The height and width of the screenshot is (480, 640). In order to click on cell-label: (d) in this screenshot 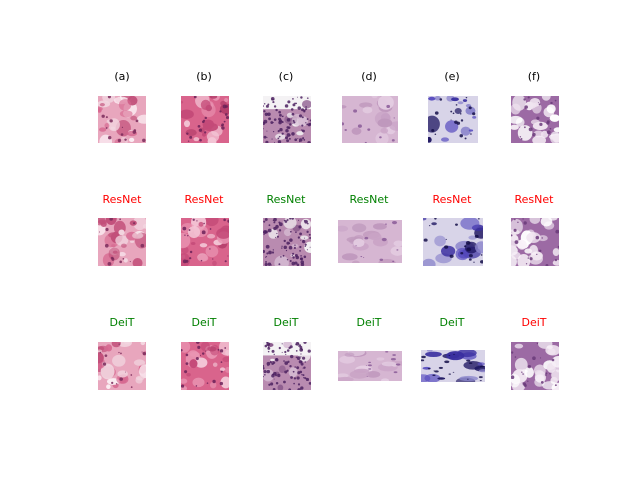, I will do `click(369, 76)`.